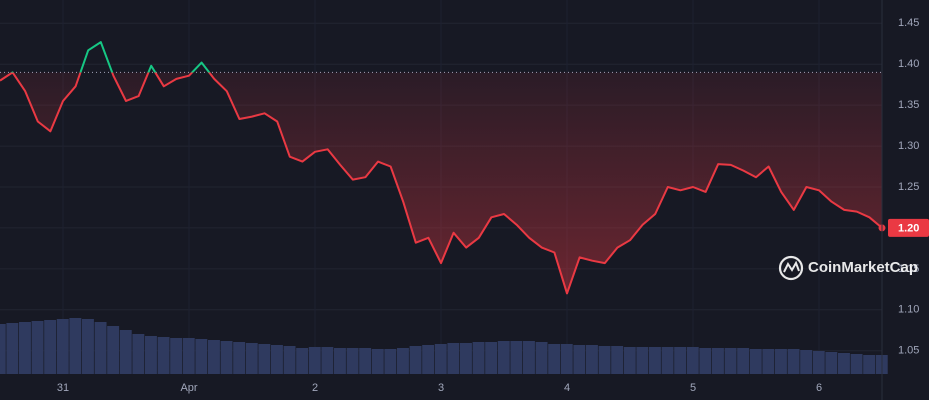 The width and height of the screenshot is (929, 400). I want to click on price-tag-label: 1.20, so click(908, 228).